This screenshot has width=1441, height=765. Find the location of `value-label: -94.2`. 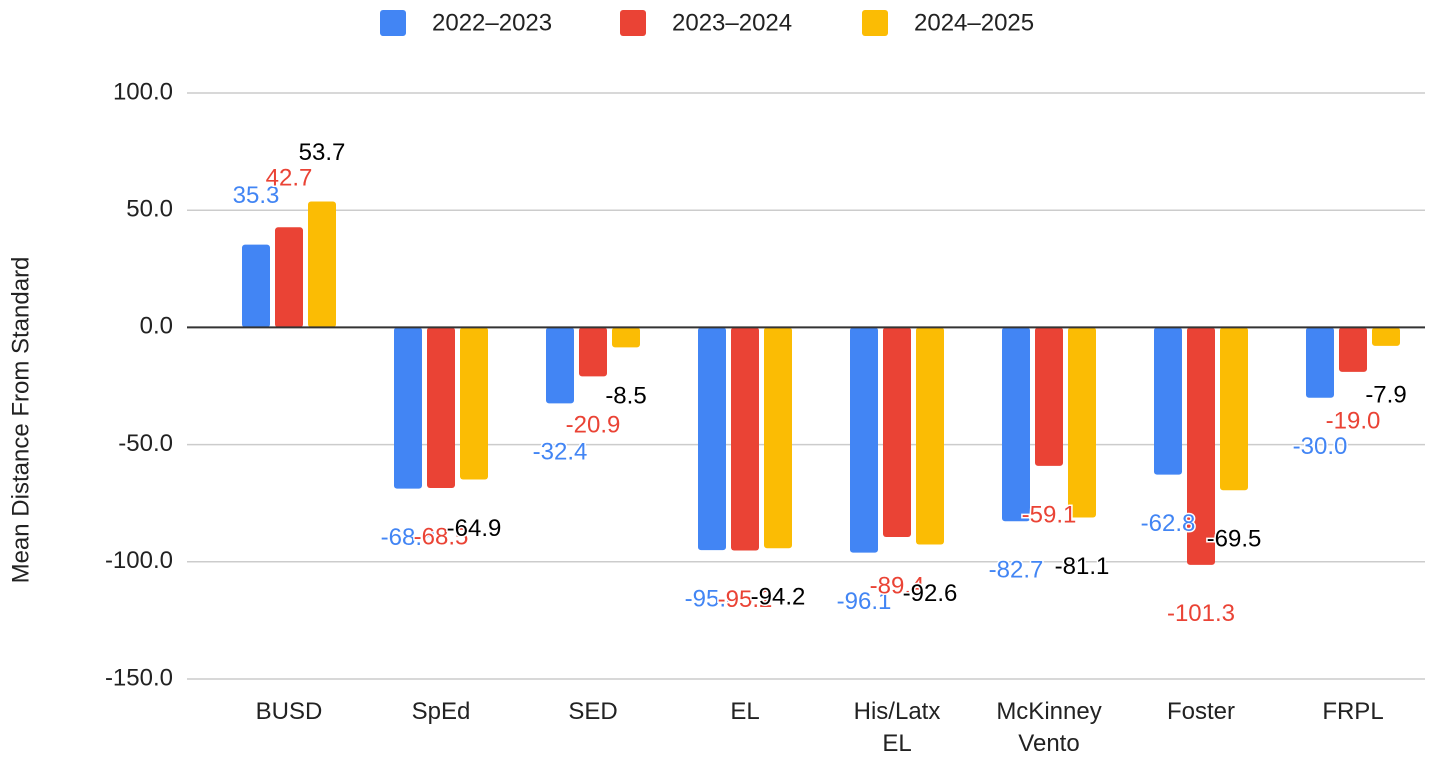

value-label: -94.2 is located at coordinates (778, 597).